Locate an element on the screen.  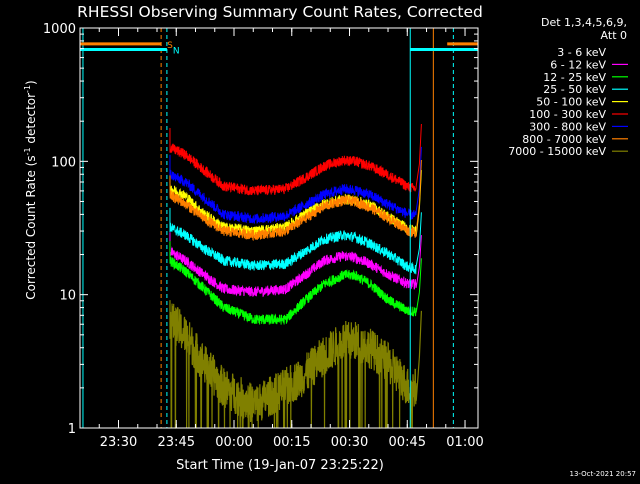
legend-label: 3 - 6 keV is located at coordinates (581, 52).